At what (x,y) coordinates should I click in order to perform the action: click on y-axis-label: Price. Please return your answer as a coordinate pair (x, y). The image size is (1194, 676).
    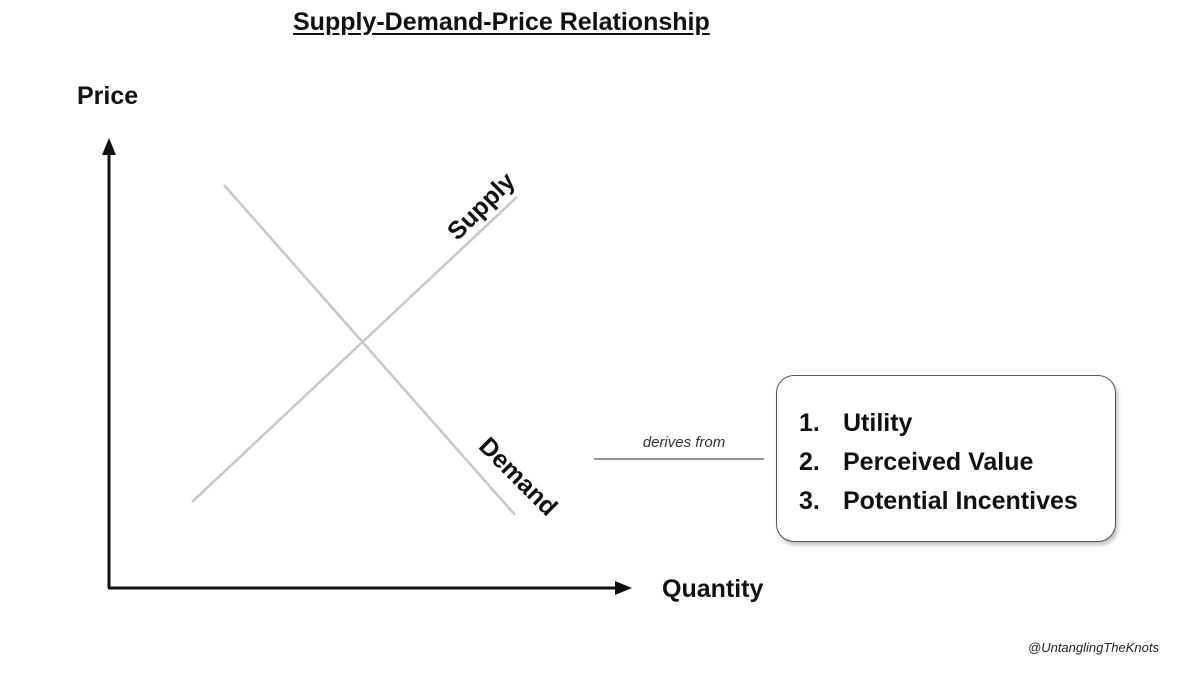
    Looking at the image, I should click on (108, 96).